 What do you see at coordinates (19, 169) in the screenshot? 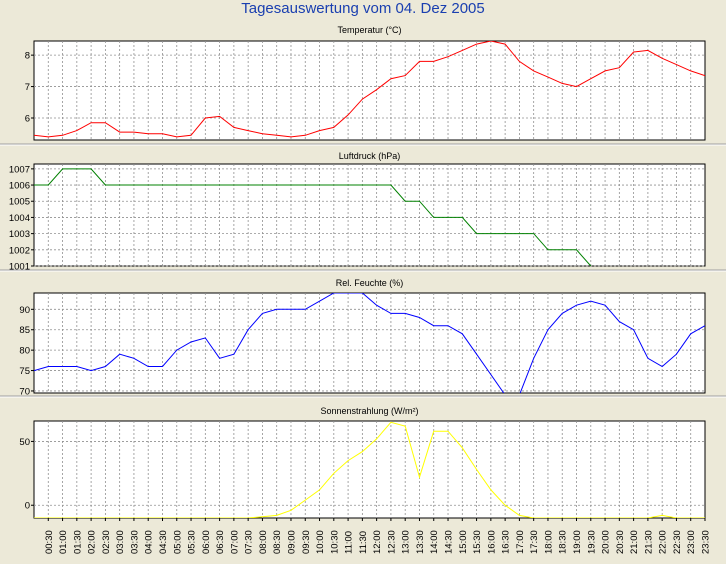
I see `y-tick-label: 1007` at bounding box center [19, 169].